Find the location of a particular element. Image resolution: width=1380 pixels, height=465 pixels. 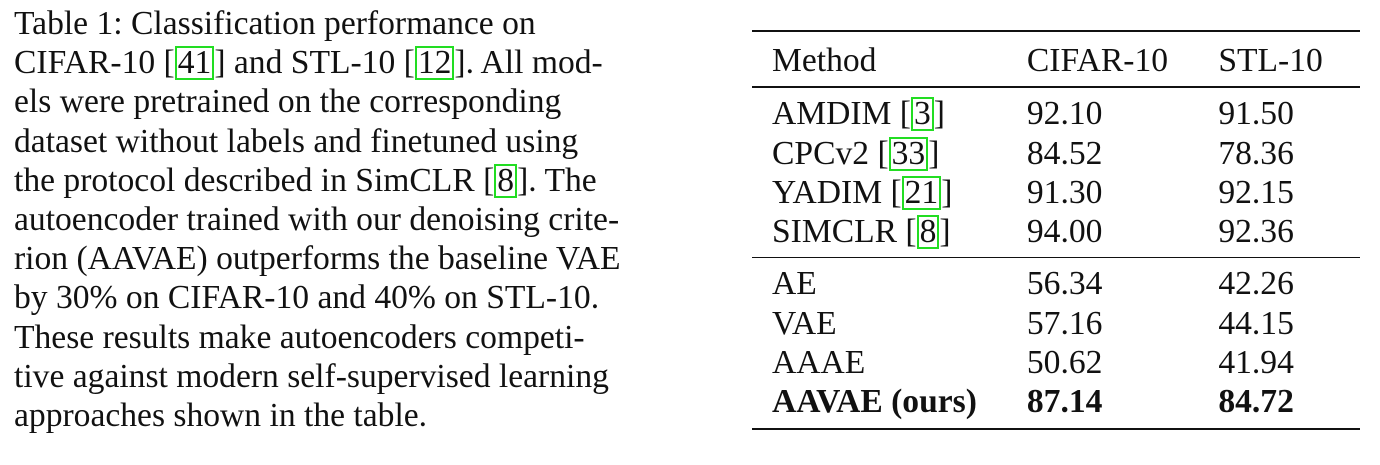

caption-text: Table 1: Classification performance on is located at coordinates (275, 23).